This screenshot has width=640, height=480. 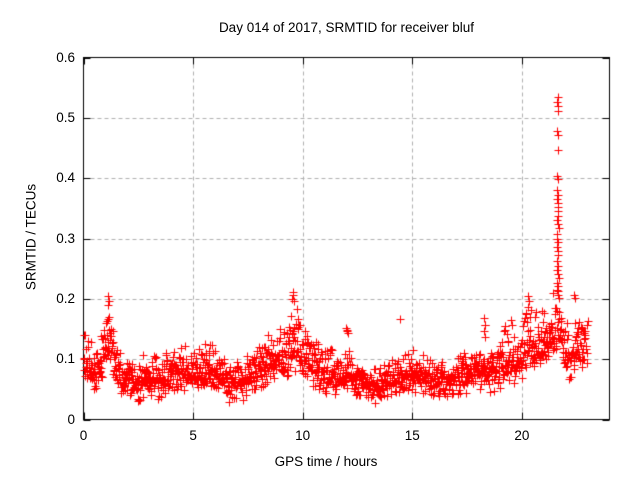 I want to click on x-tick-label: 20, so click(x=522, y=435).